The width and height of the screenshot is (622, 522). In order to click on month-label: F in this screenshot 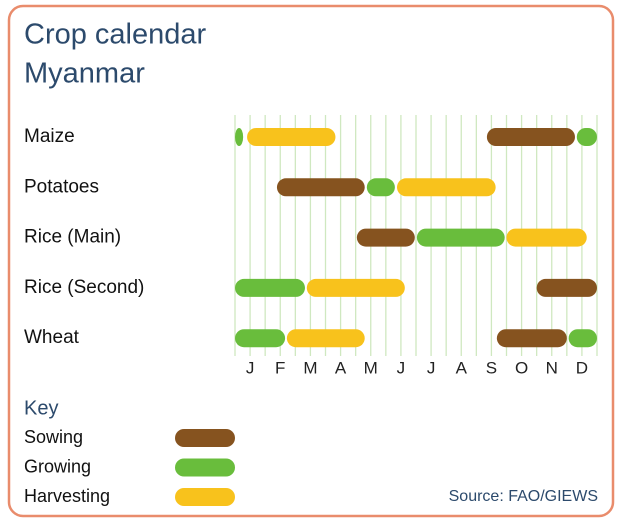, I will do `click(280, 367)`.